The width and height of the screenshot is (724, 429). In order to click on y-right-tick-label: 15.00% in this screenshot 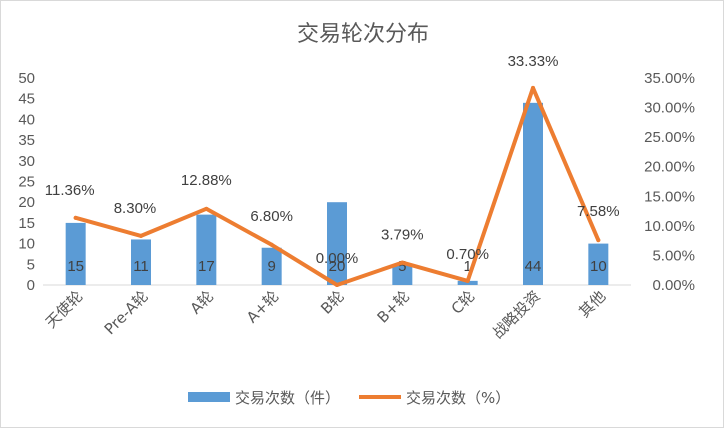, I will do `click(669, 196)`.